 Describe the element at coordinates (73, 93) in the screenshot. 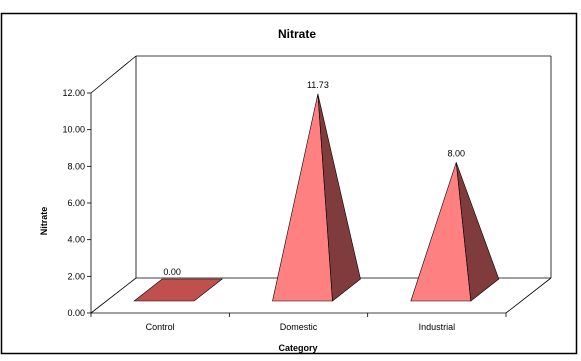

I see `y-tick-label: 12.00` at that location.